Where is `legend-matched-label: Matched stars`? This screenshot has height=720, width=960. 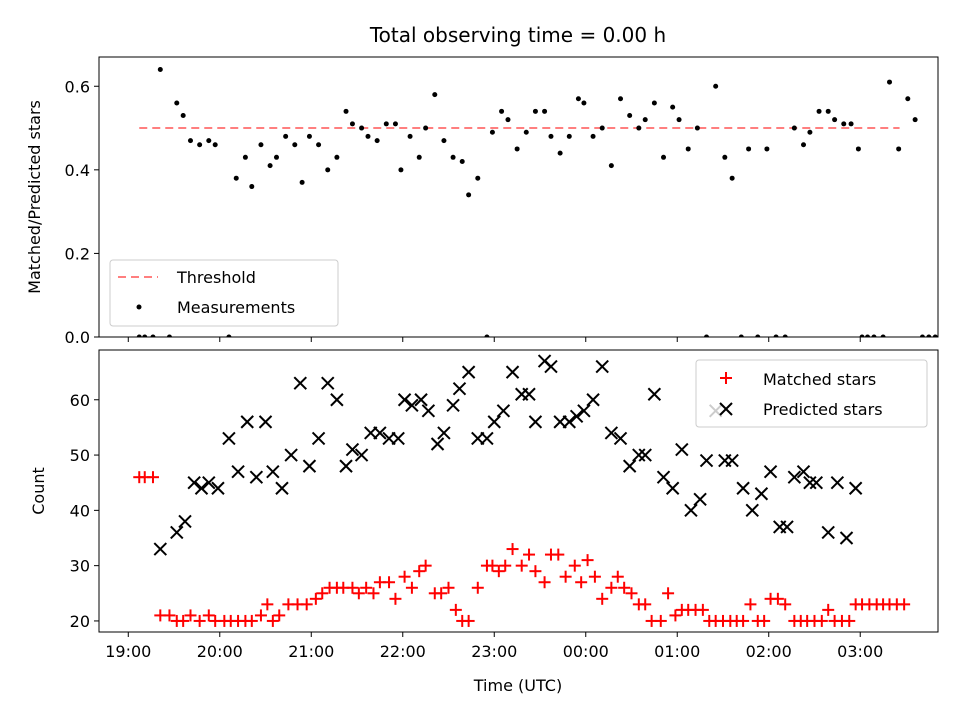
legend-matched-label: Matched stars is located at coordinates (819, 379).